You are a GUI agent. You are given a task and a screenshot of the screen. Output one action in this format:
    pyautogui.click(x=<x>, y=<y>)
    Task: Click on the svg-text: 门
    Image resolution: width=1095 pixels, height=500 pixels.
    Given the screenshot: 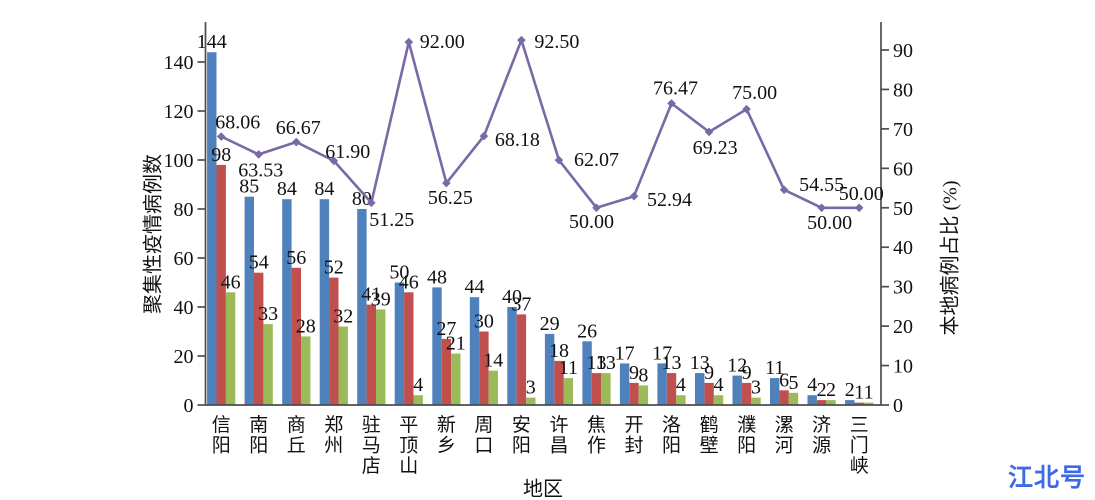 What is the action you would take?
    pyautogui.click(x=859, y=446)
    